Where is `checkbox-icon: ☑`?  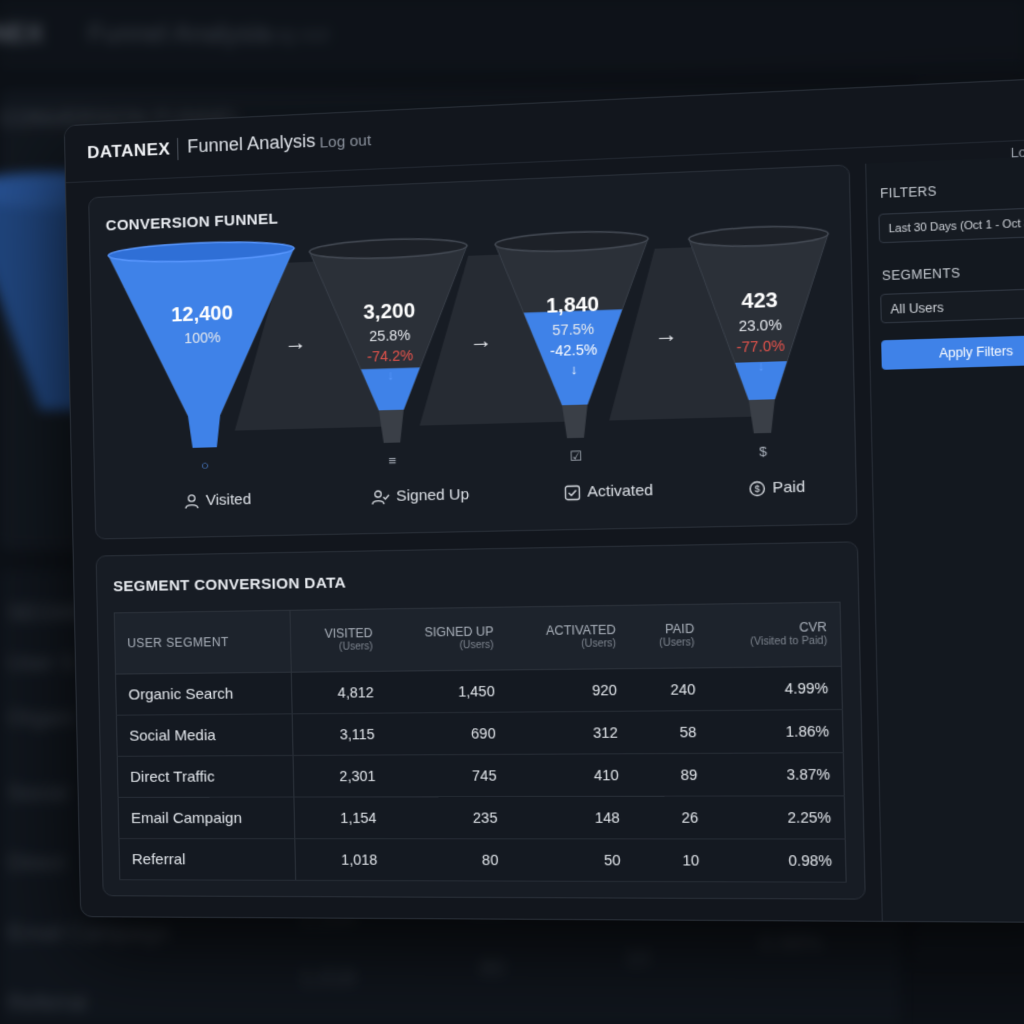
checkbox-icon: ☑ is located at coordinates (576, 456).